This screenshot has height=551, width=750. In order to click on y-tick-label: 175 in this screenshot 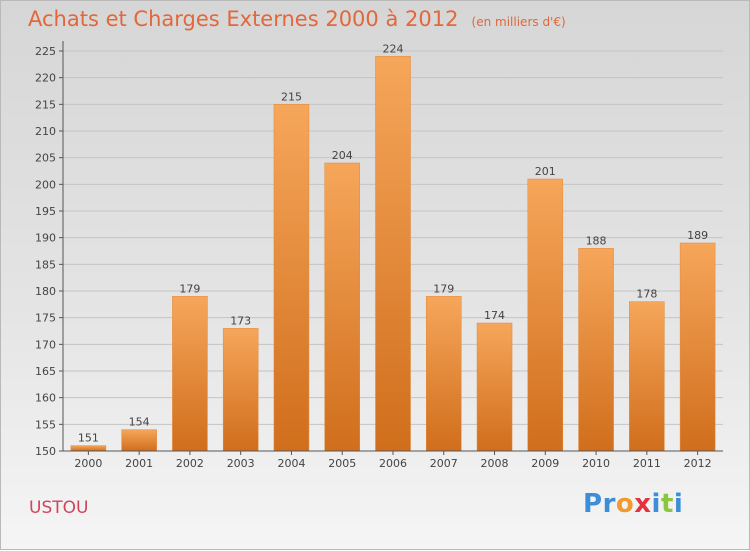, I will do `click(45, 318)`.